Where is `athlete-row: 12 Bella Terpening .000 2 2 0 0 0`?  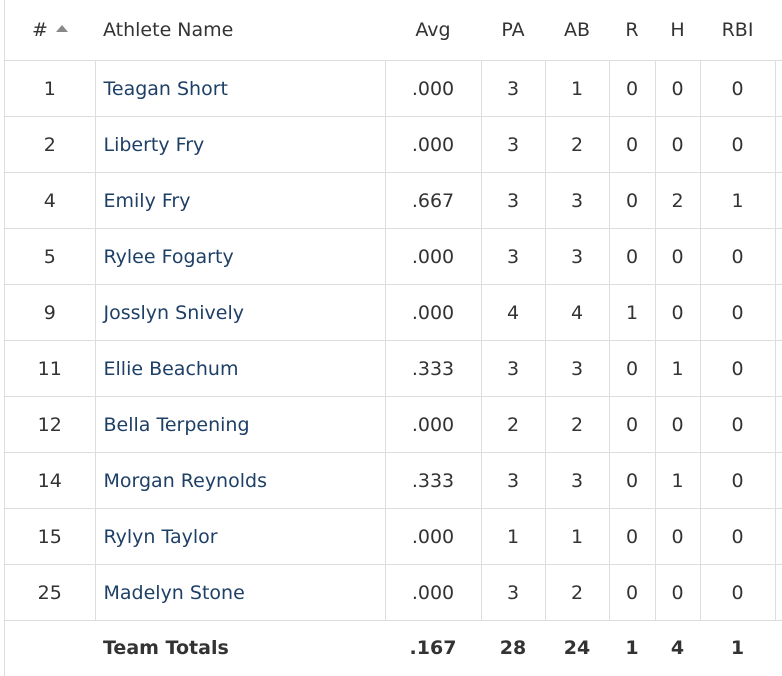
athlete-row: 12 Bella Terpening .000 2 2 0 0 0 is located at coordinates (393, 424).